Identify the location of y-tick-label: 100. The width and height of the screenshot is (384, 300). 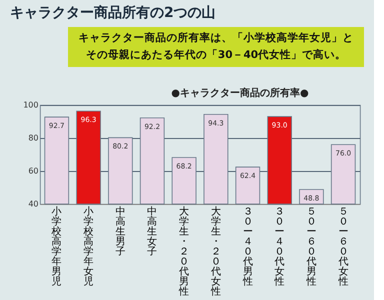
(30, 105).